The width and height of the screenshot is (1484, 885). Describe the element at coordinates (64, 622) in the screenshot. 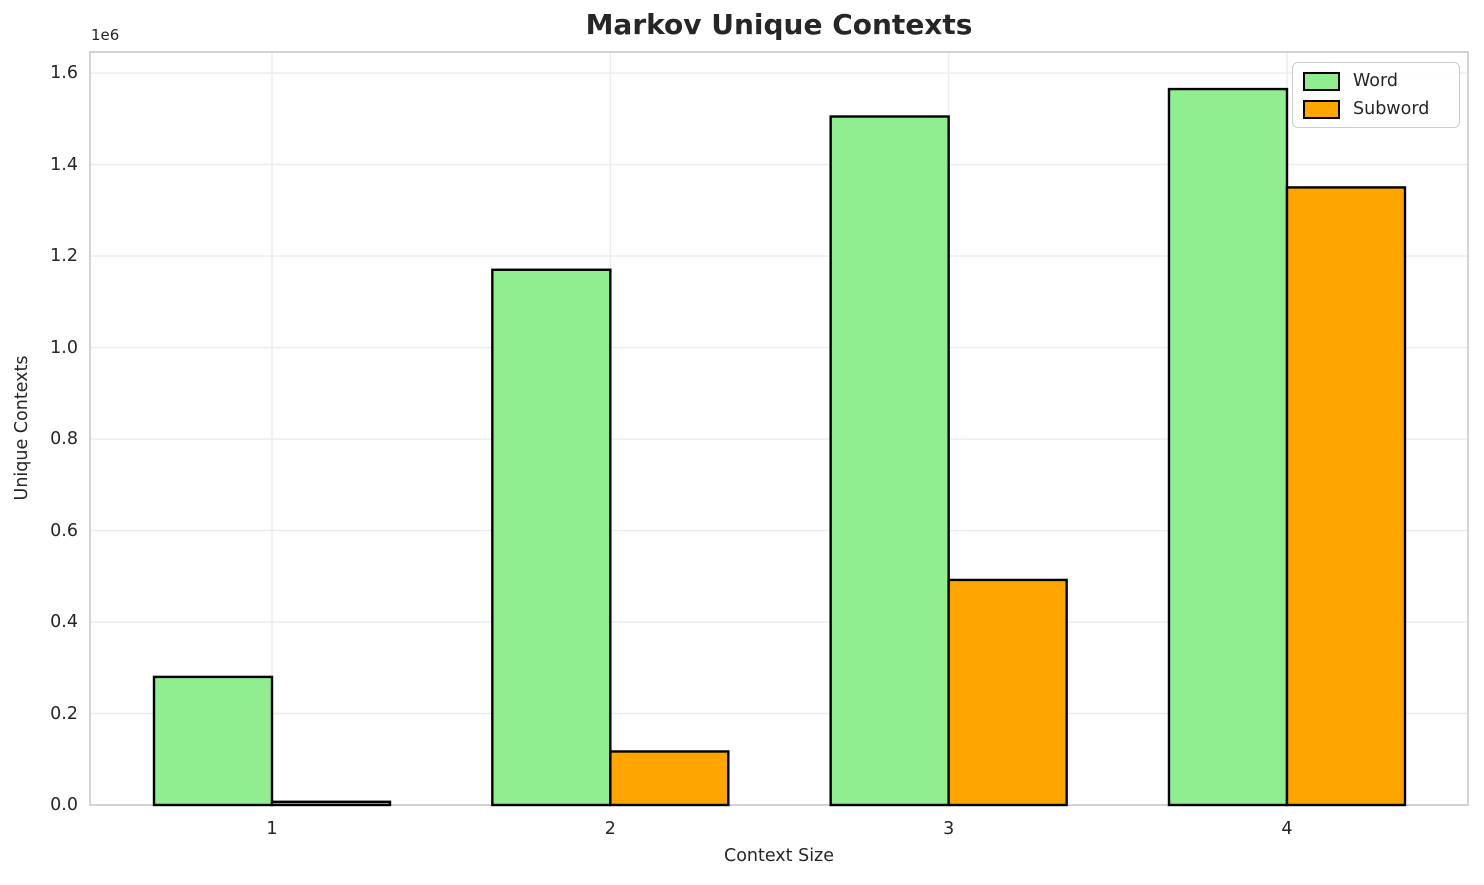

I see `y-tick-label: 0.4` at that location.